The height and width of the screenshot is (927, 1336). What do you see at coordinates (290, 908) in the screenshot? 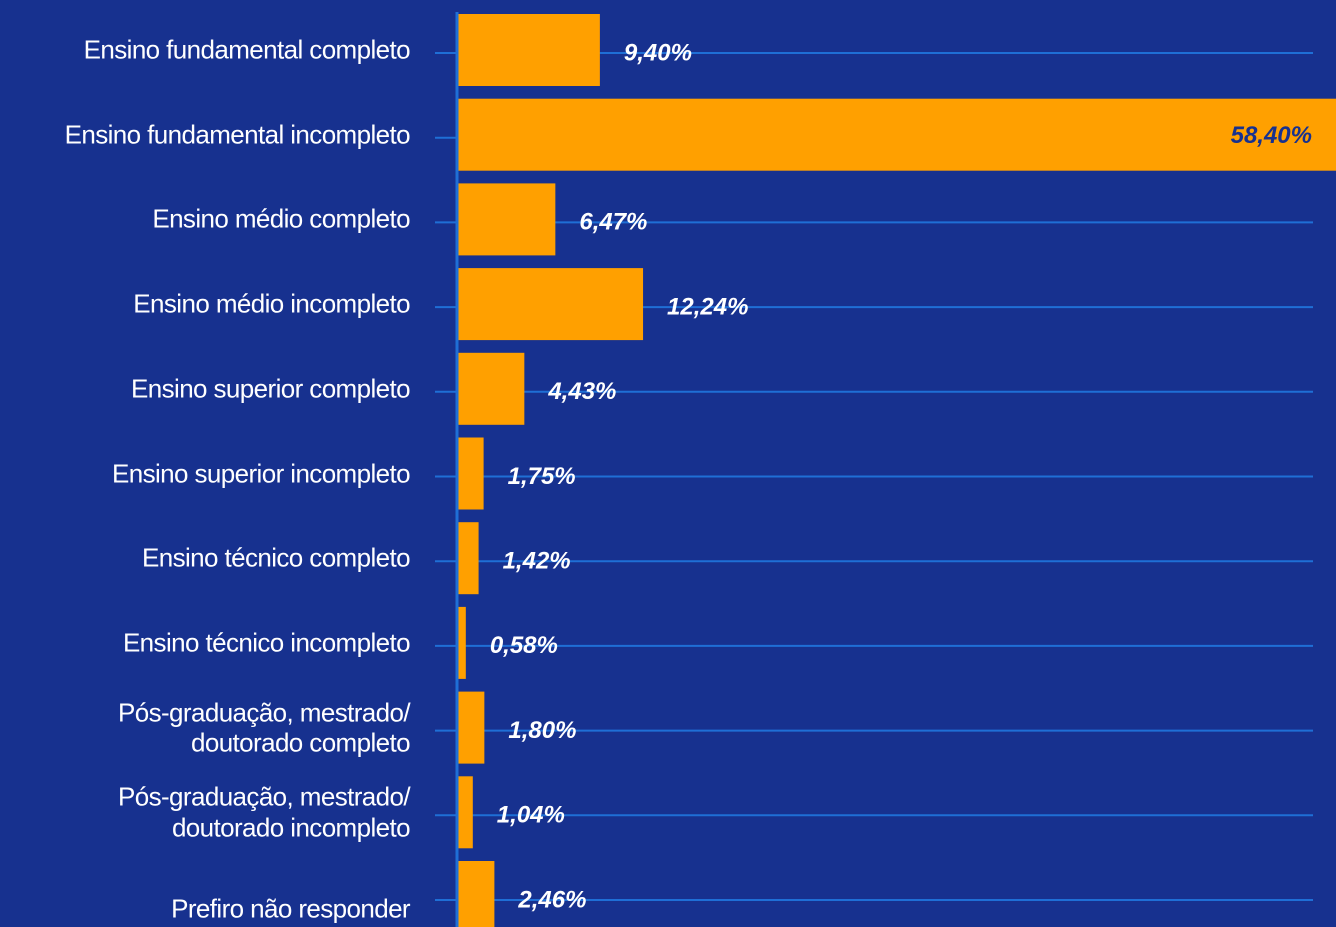
I see `category-label: Prefiro não responder` at bounding box center [290, 908].